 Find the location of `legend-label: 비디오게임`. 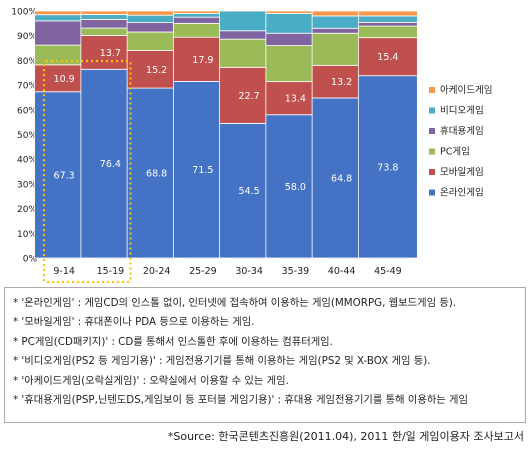

legend-label: 비디오게임 is located at coordinates (462, 111).